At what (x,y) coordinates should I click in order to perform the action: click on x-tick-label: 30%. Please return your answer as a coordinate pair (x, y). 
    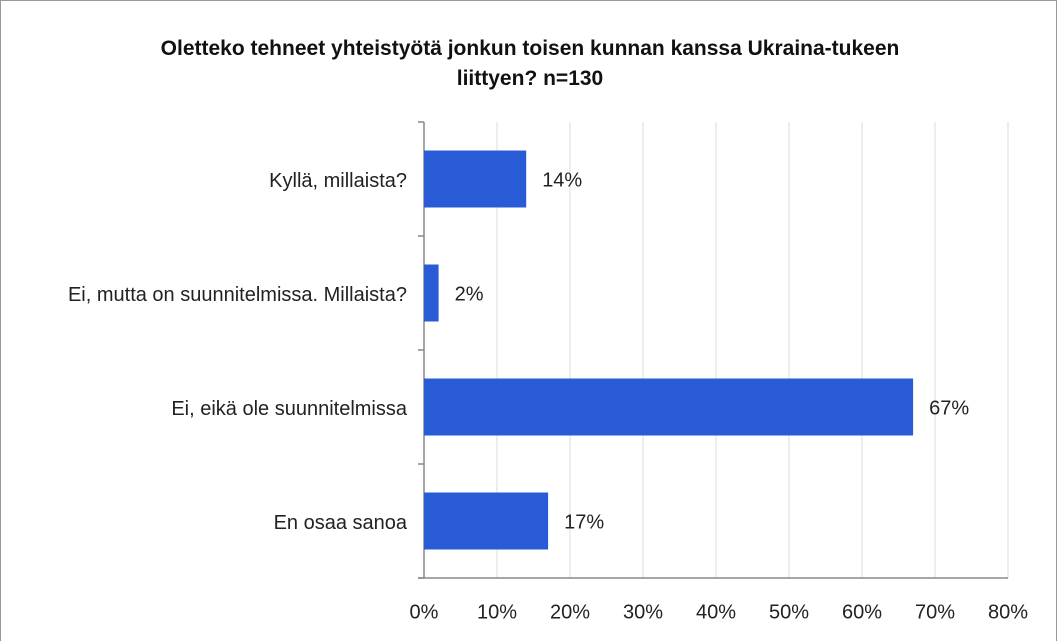
    Looking at the image, I should click on (643, 612).